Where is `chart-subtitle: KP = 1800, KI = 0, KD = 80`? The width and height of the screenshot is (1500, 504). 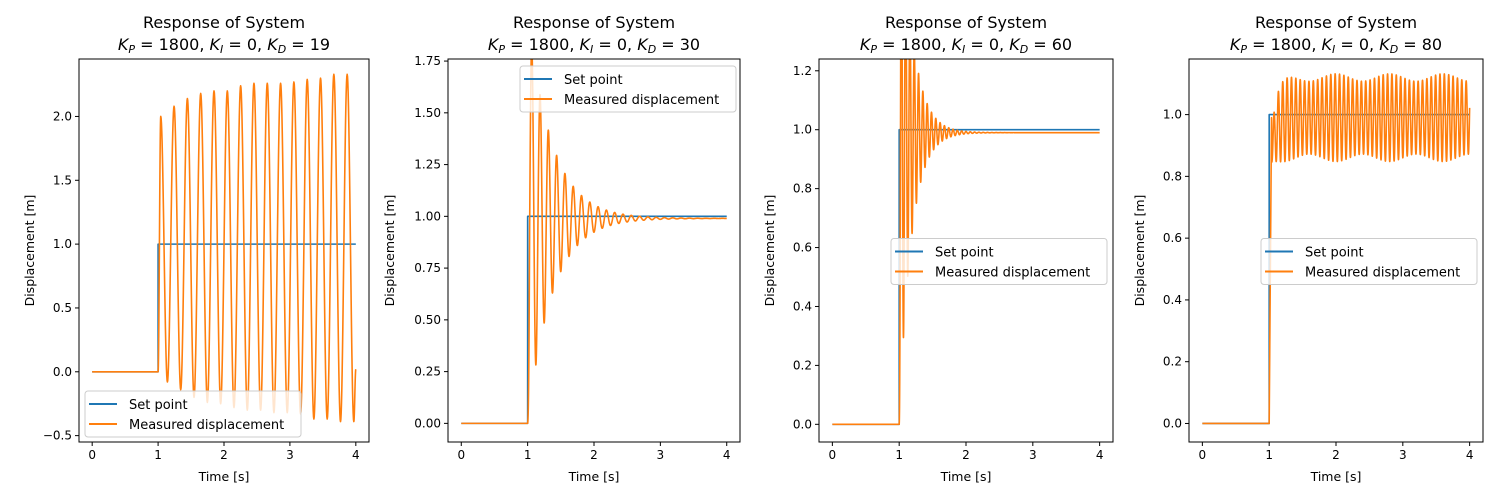
chart-subtitle: KP = 1800, KI = 0, KD = 80 is located at coordinates (1336, 45).